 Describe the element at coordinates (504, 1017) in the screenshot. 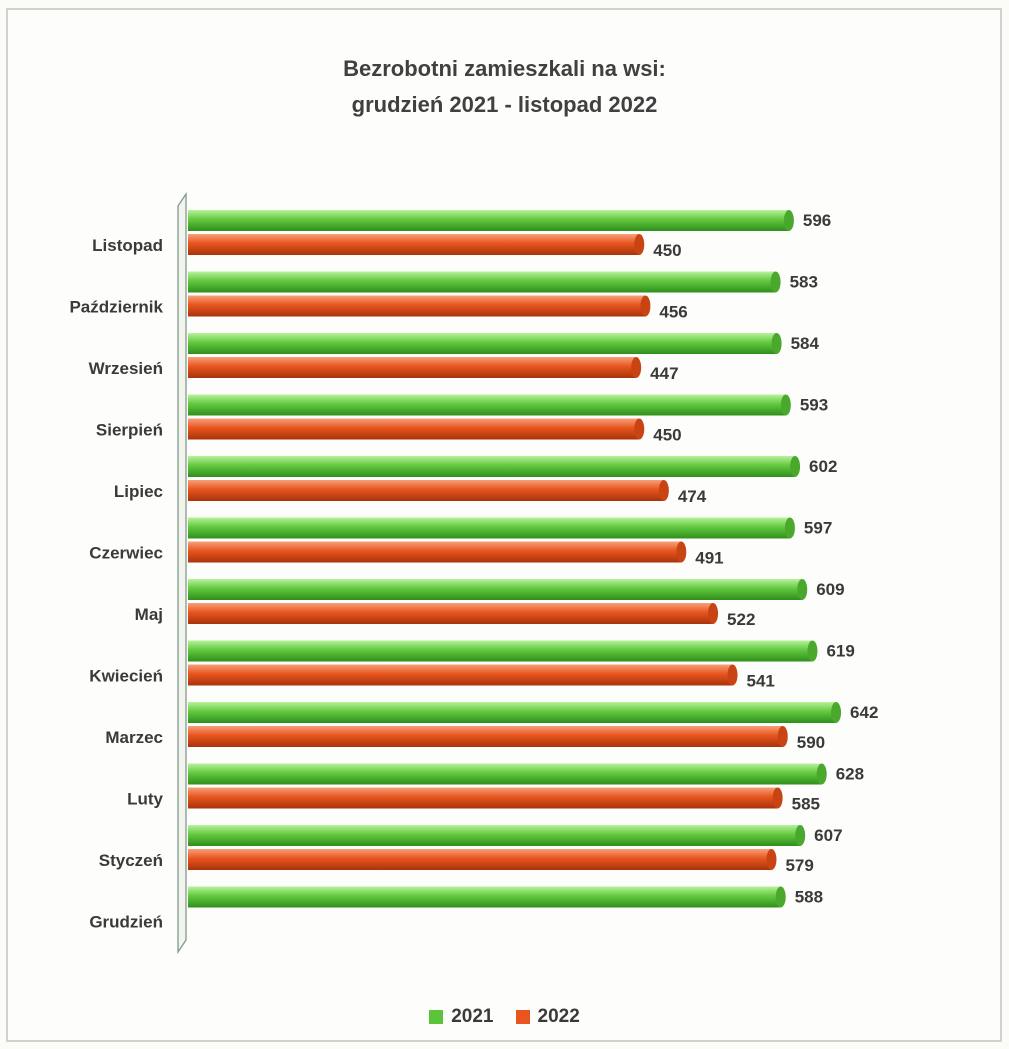

I see `chart-legend: 2021 2022` at that location.